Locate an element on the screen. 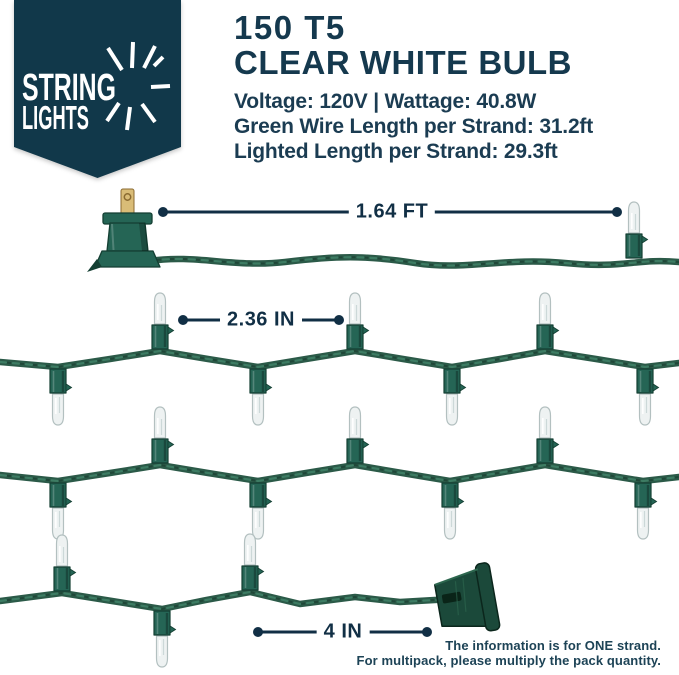  end-connector-illustration is located at coordinates (467, 597).